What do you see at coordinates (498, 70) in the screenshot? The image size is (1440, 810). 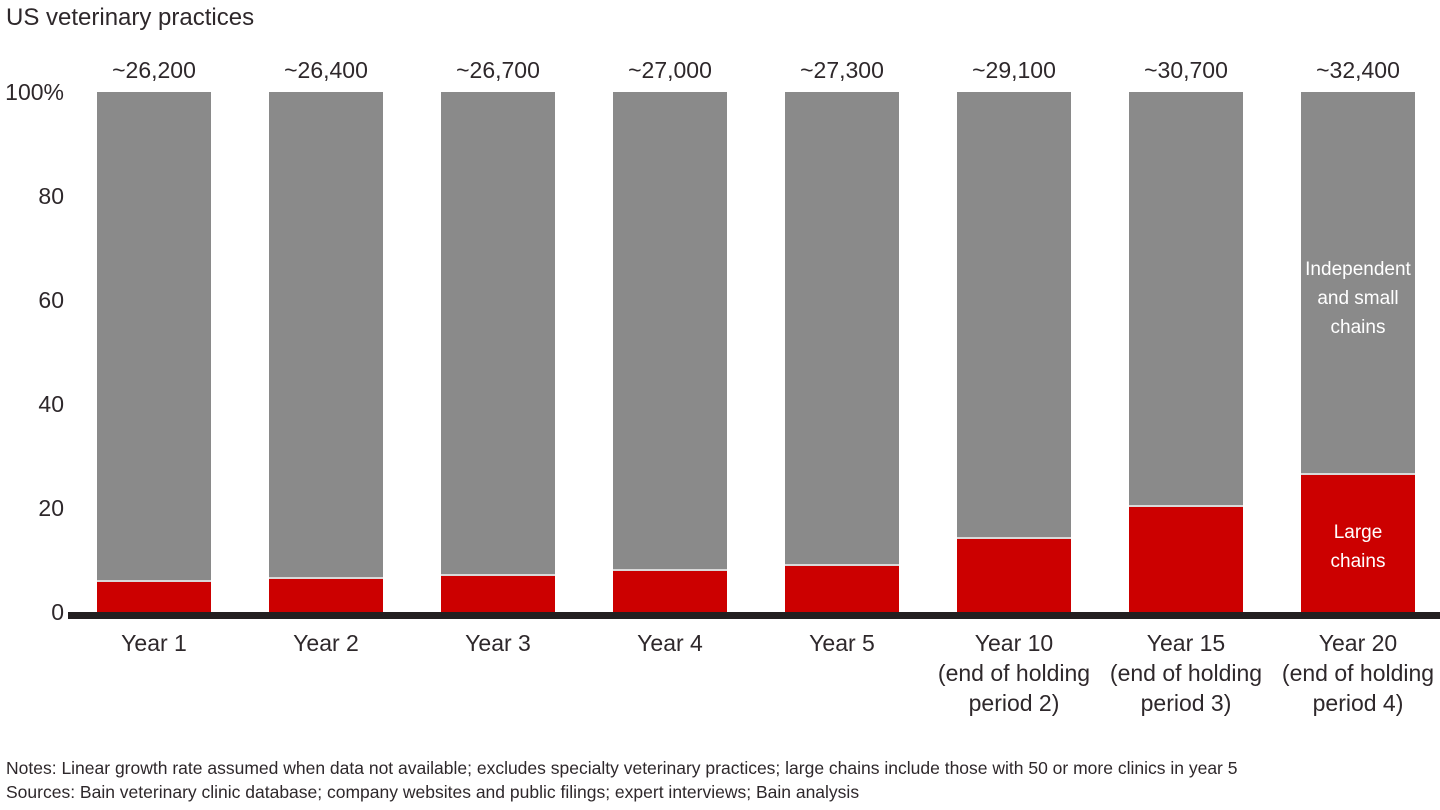 I see `bar-total-label: ~26,700` at bounding box center [498, 70].